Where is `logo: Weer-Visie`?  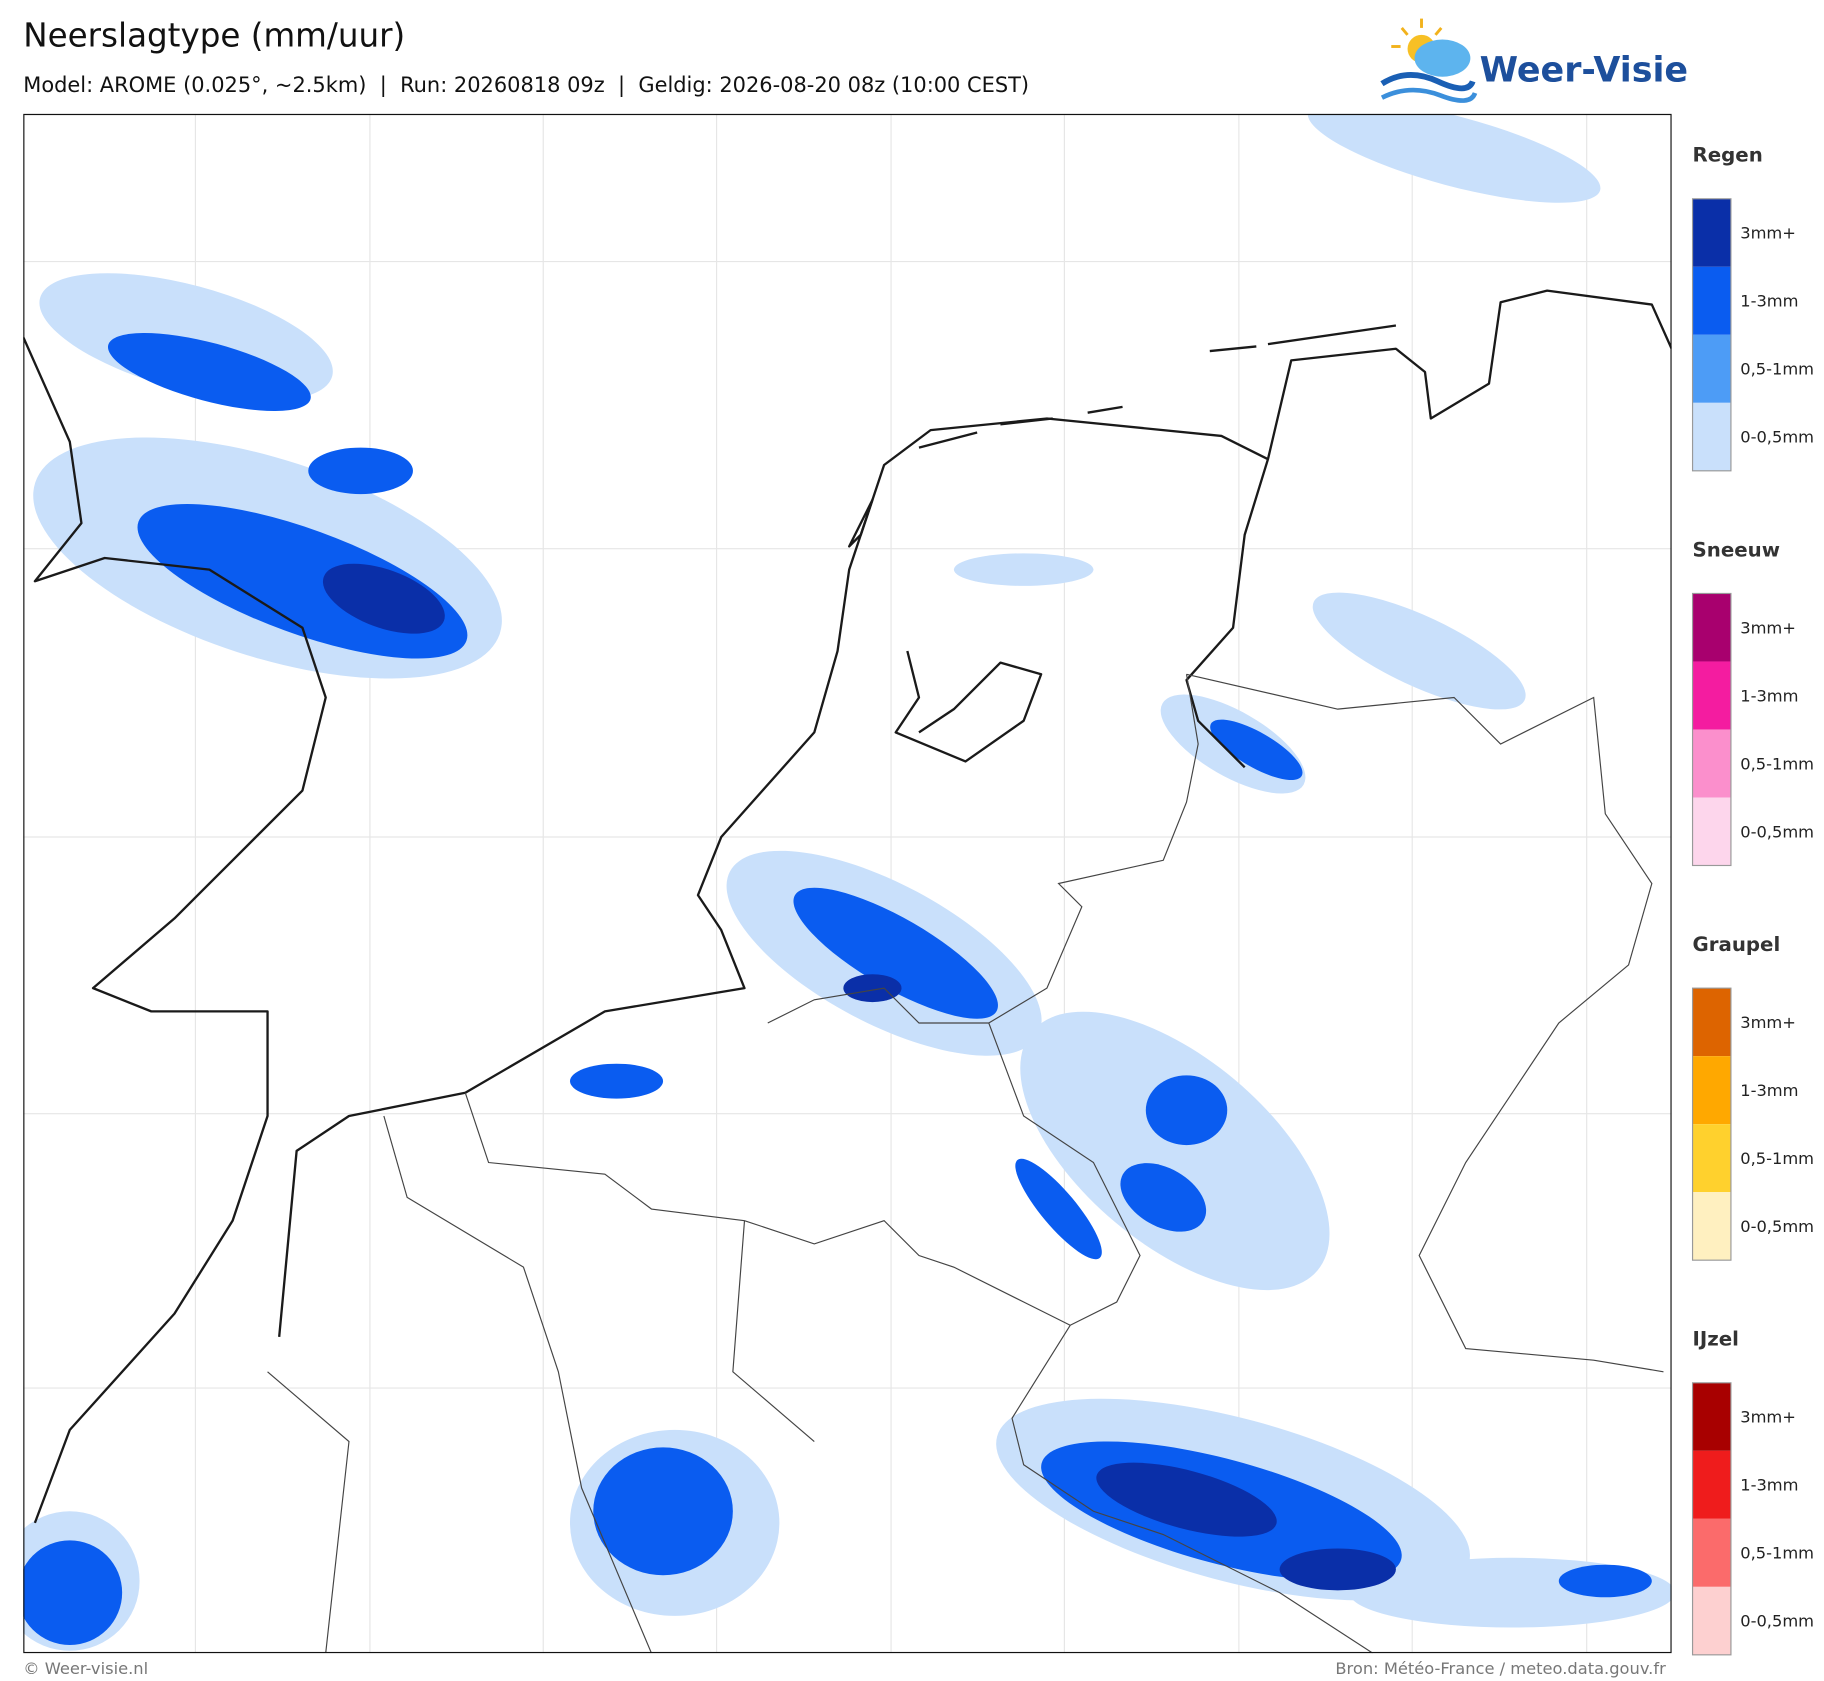 logo: Weer-Visie is located at coordinates (1534, 60).